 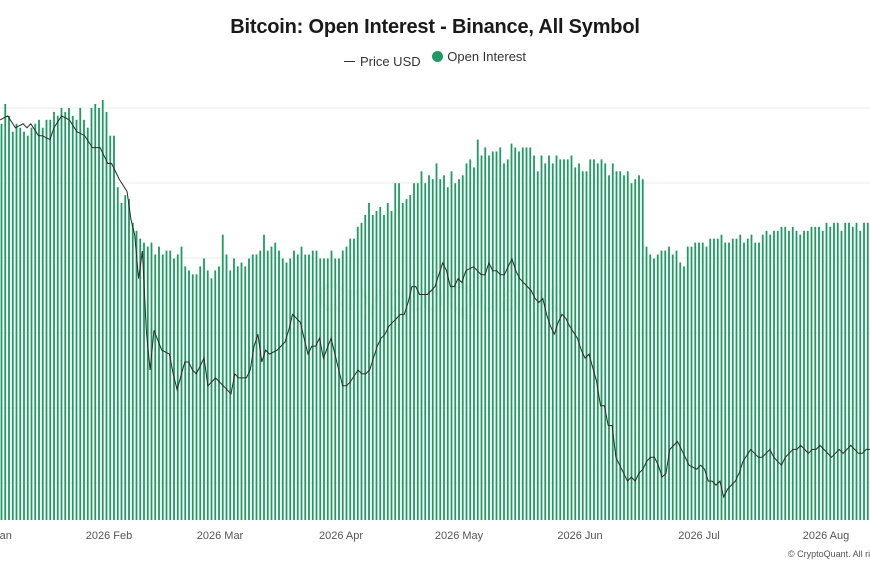 What do you see at coordinates (438, 56) in the screenshot?
I see `dot-swatch-icon` at bounding box center [438, 56].